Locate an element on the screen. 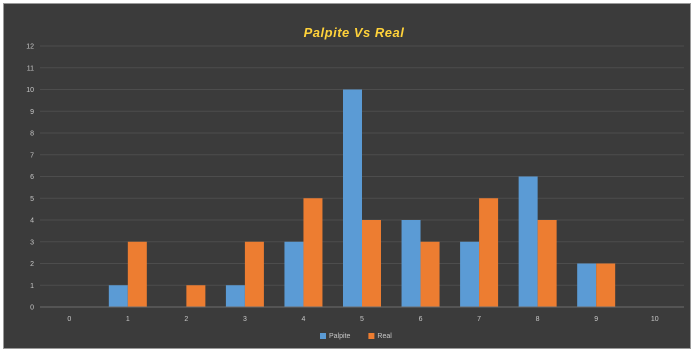 The image size is (696, 354). y-tick-label: 8 is located at coordinates (32, 134).